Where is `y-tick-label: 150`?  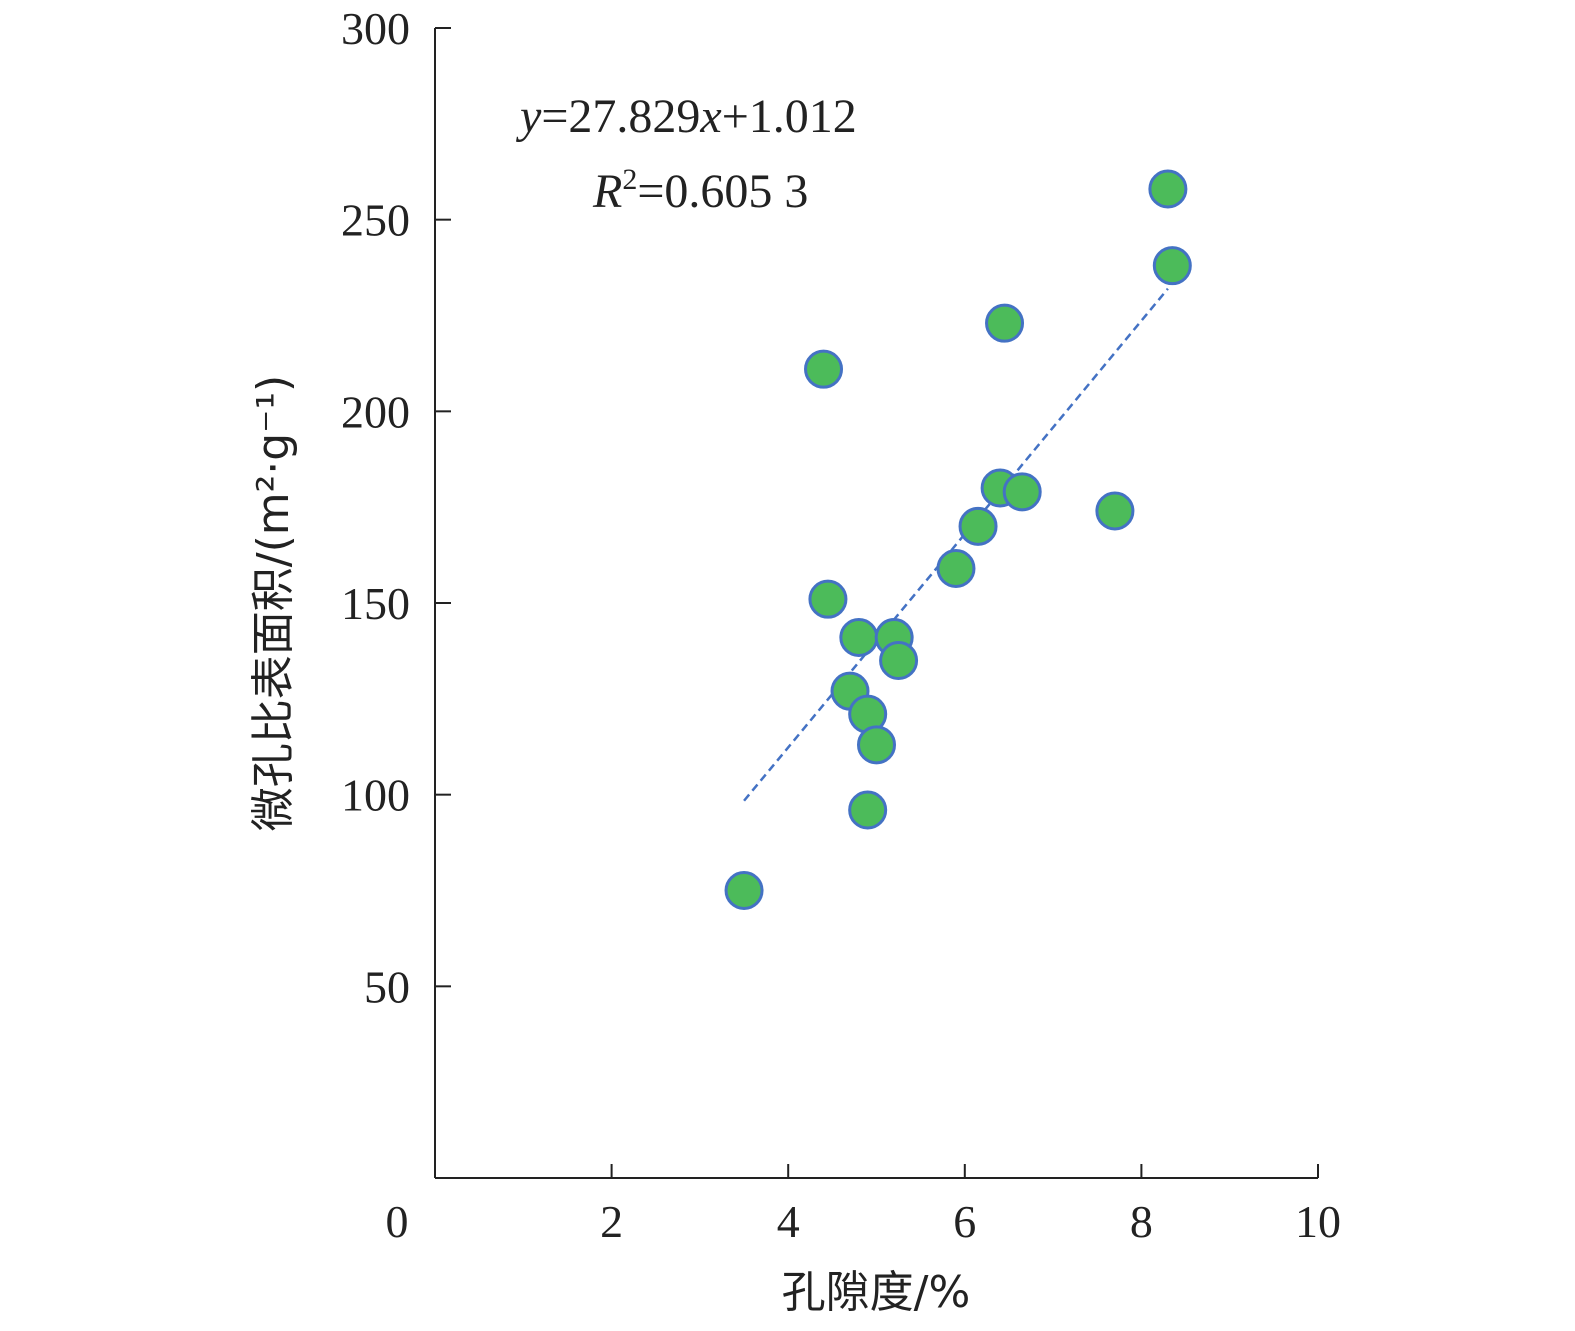 y-tick-label: 150 is located at coordinates (375, 603).